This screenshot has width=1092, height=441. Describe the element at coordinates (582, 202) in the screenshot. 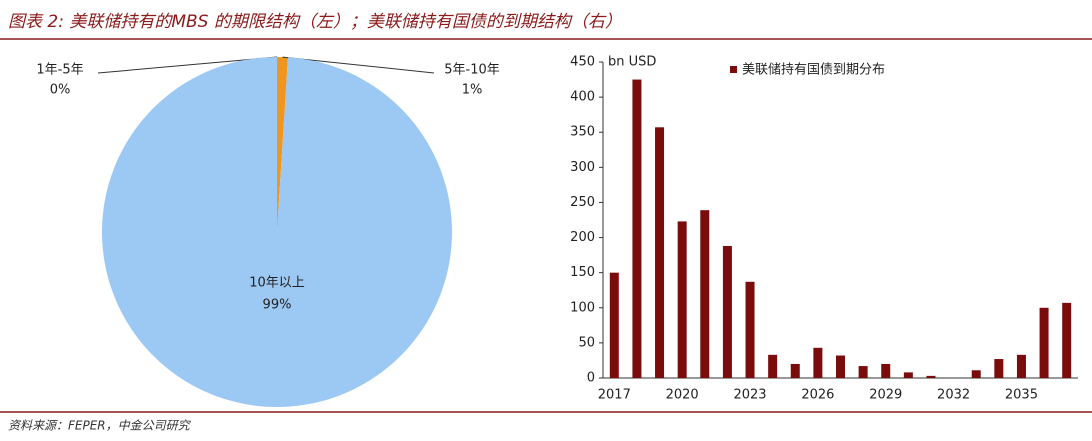

I see `y-tick-label: 250` at that location.